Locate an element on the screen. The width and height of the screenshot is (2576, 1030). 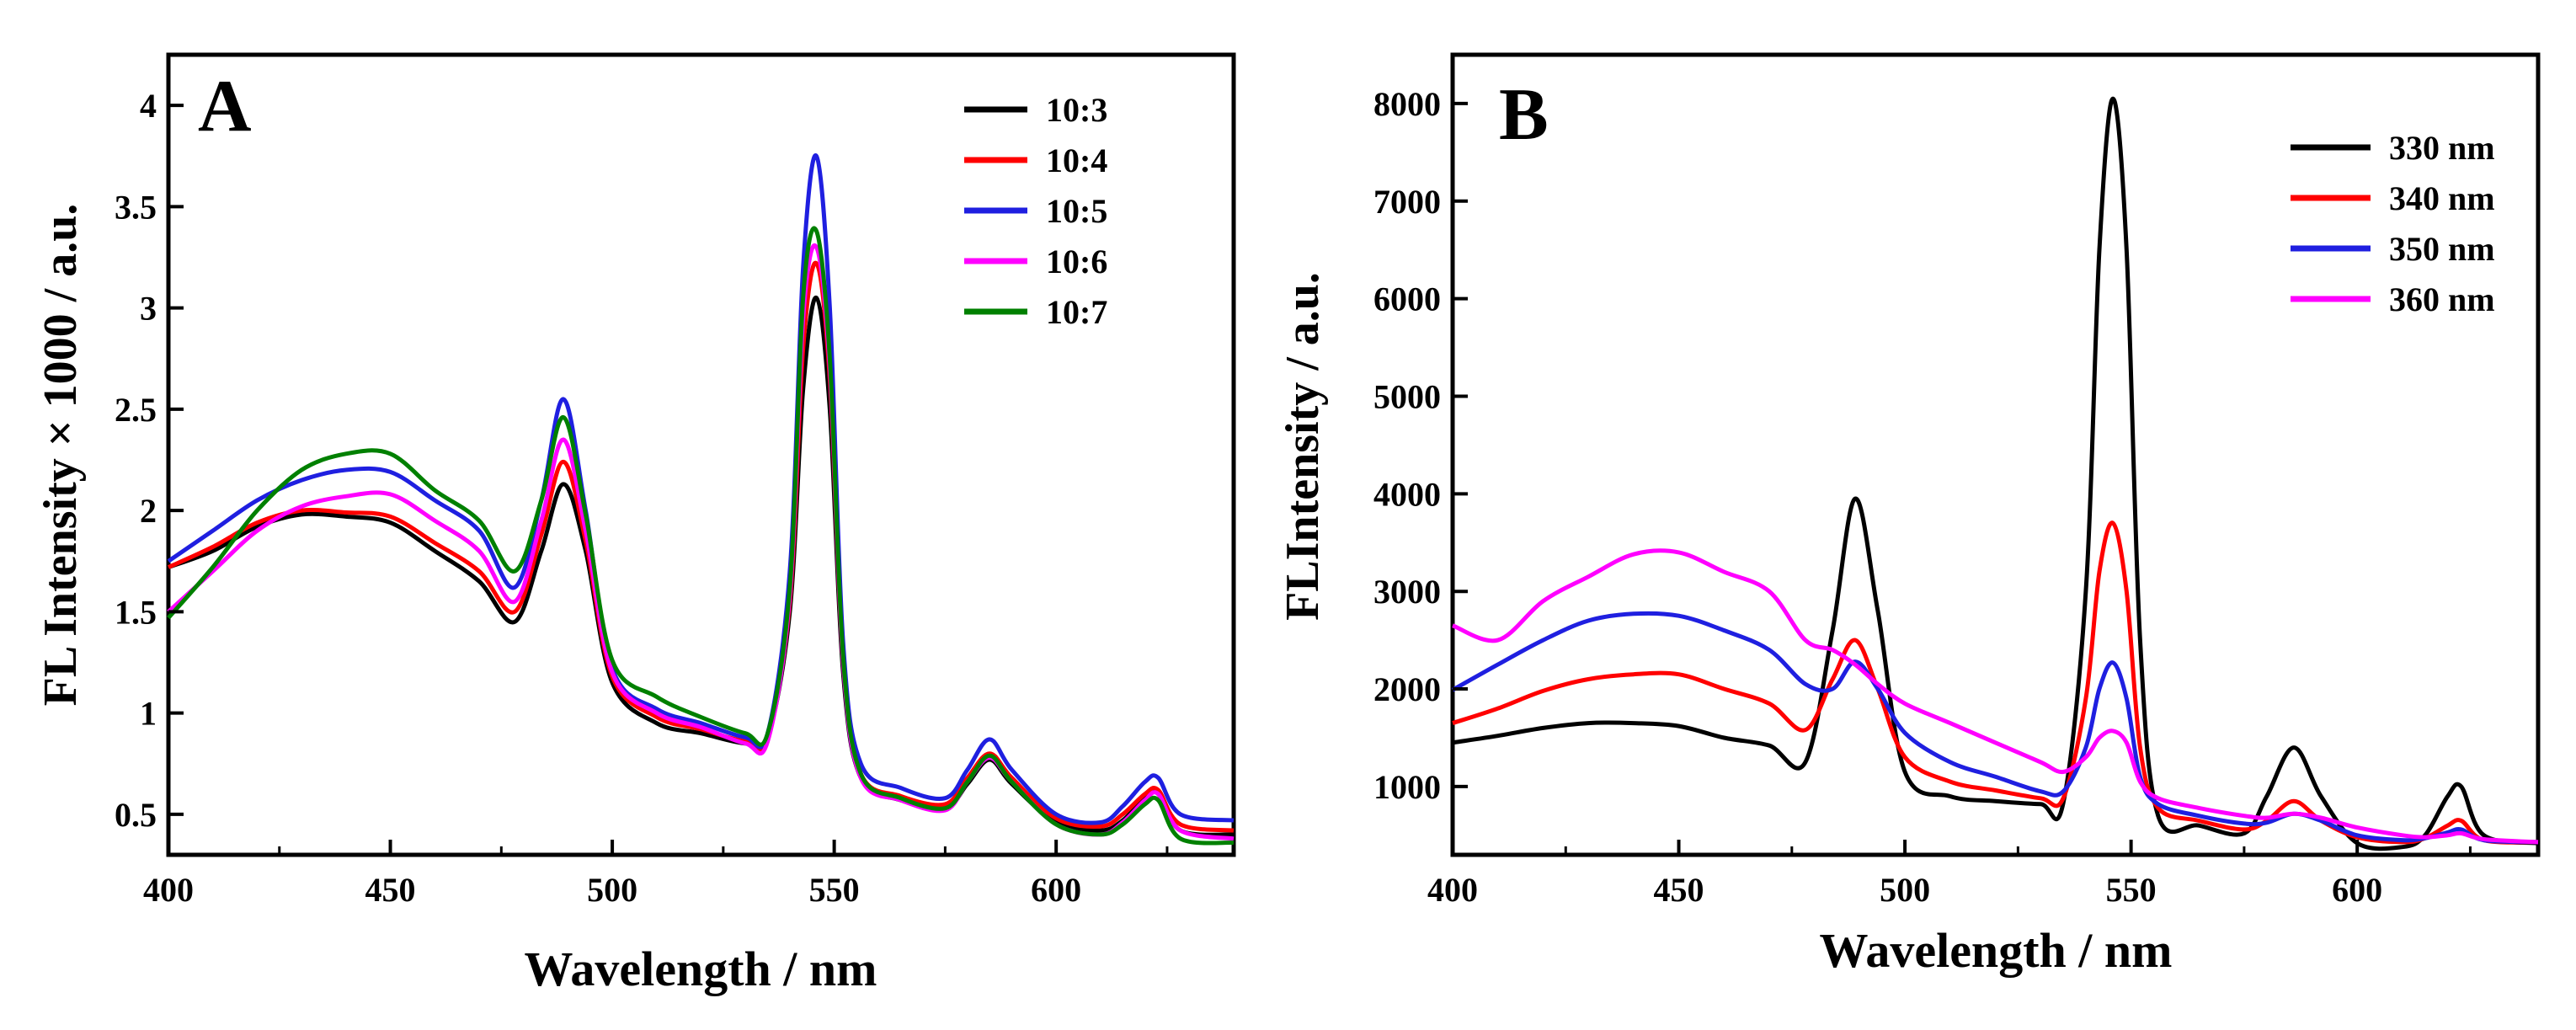
panel-label: B is located at coordinates (1524, 115).